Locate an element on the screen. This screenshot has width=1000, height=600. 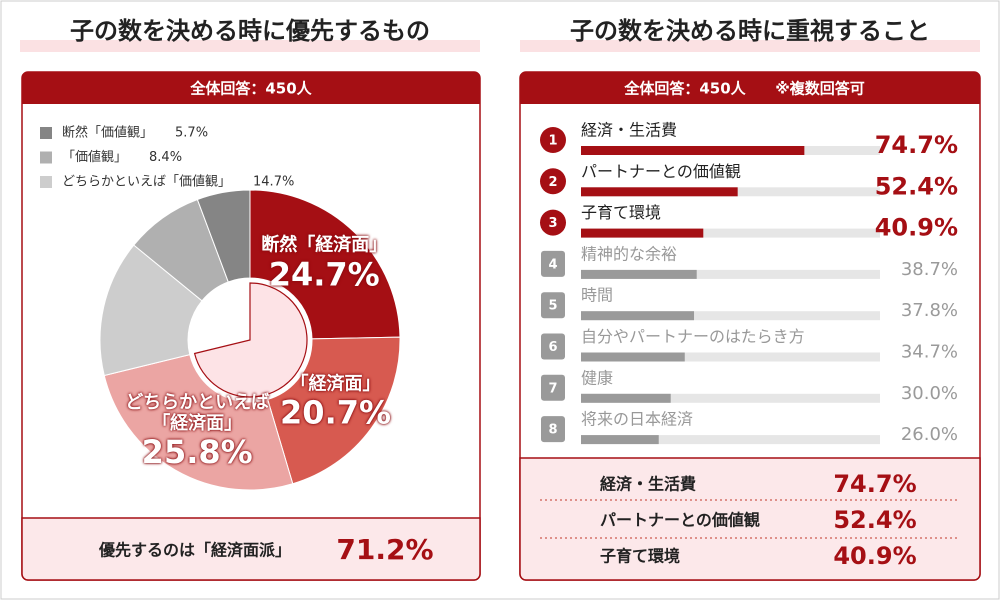
slice-category: 断然「経済面」 is located at coordinates (324, 245).